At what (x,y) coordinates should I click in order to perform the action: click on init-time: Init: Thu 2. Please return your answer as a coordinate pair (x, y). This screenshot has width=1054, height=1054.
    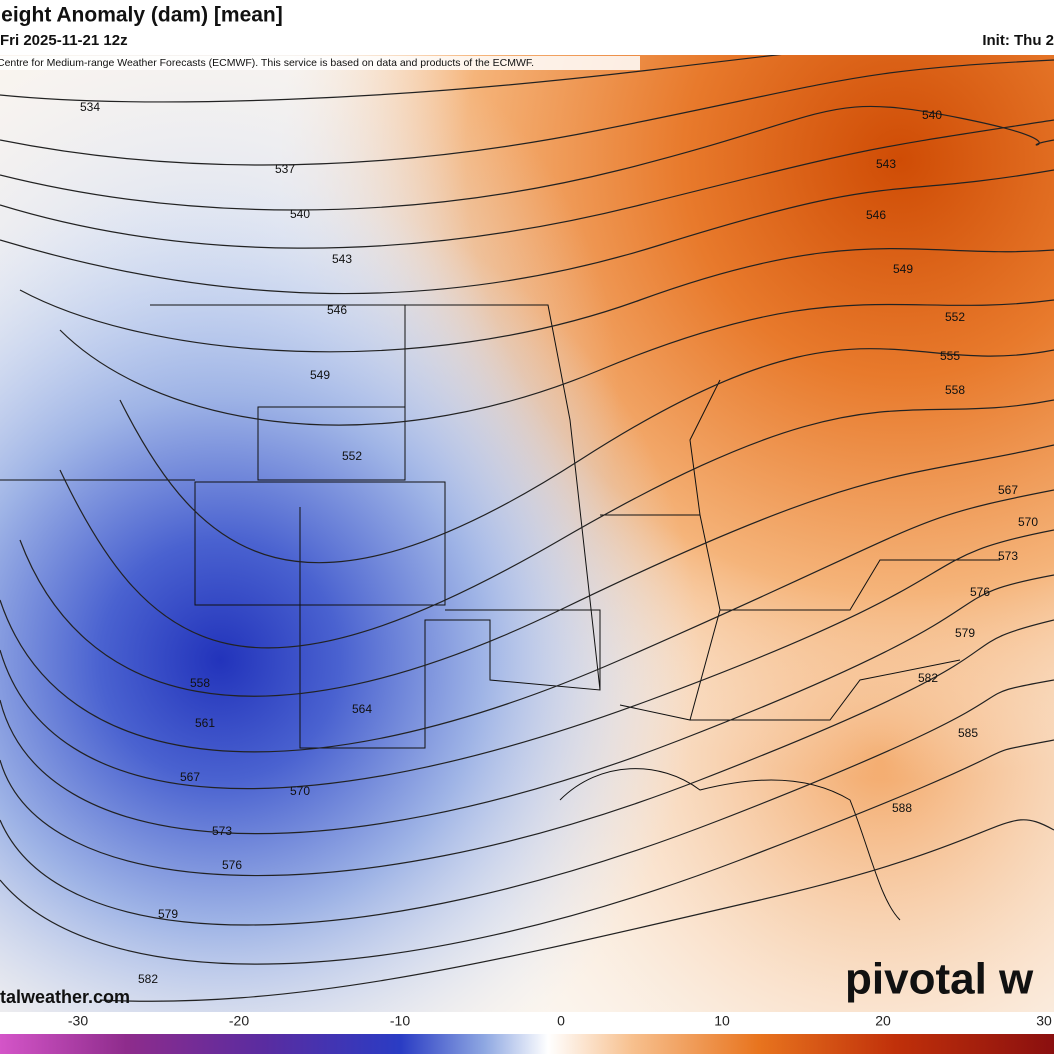
    Looking at the image, I should click on (1018, 40).